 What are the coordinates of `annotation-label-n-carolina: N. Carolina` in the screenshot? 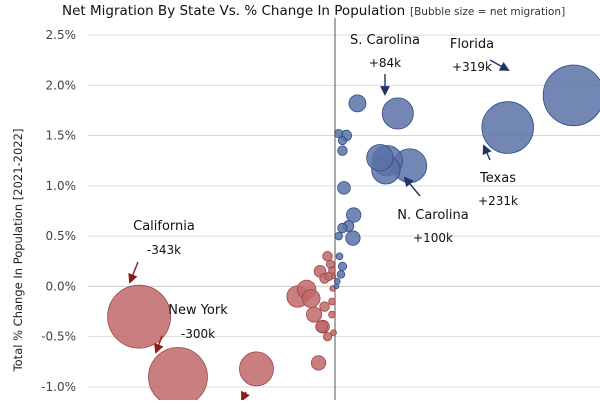 It's located at (432, 215).